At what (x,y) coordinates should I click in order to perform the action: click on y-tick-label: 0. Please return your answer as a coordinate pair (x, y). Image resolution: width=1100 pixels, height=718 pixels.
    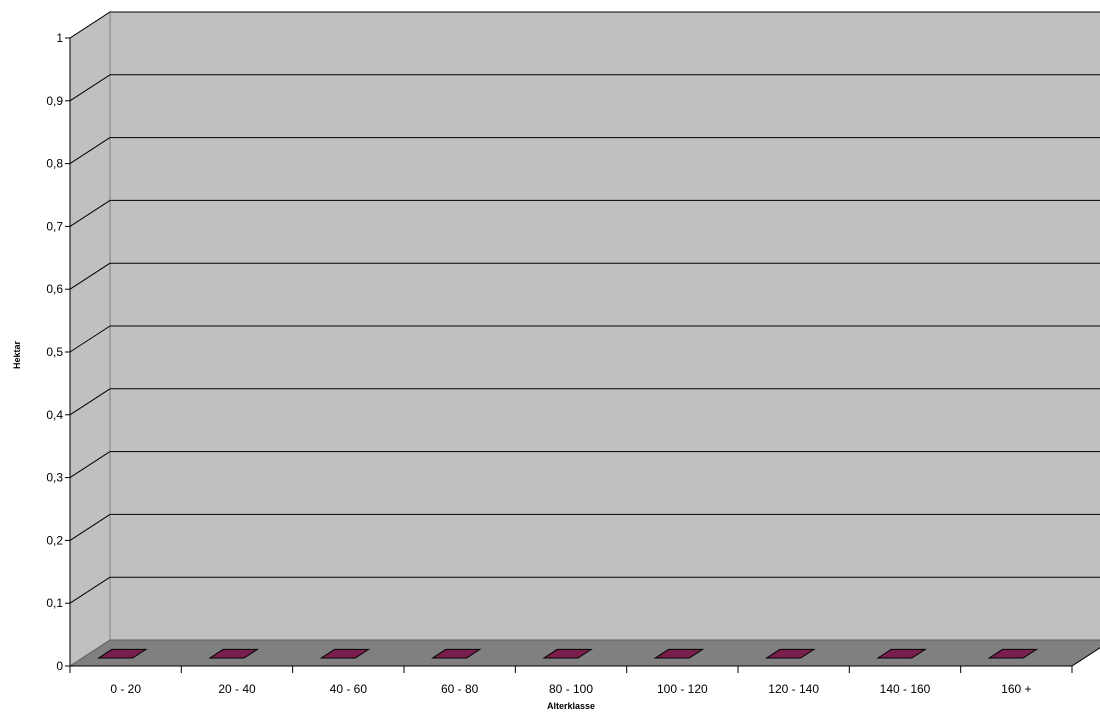
    Looking at the image, I should click on (59, 666).